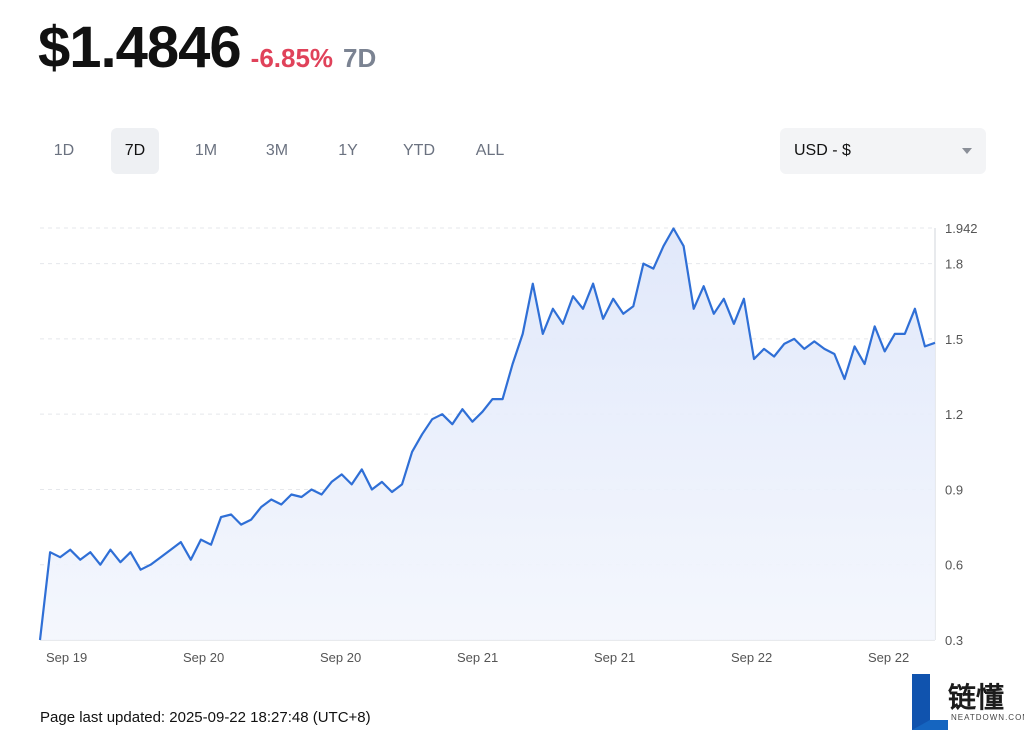 This screenshot has height=736, width=1024. Describe the element at coordinates (987, 717) in the screenshot. I see `logo-subtext: NEATDOWN.COM` at that location.